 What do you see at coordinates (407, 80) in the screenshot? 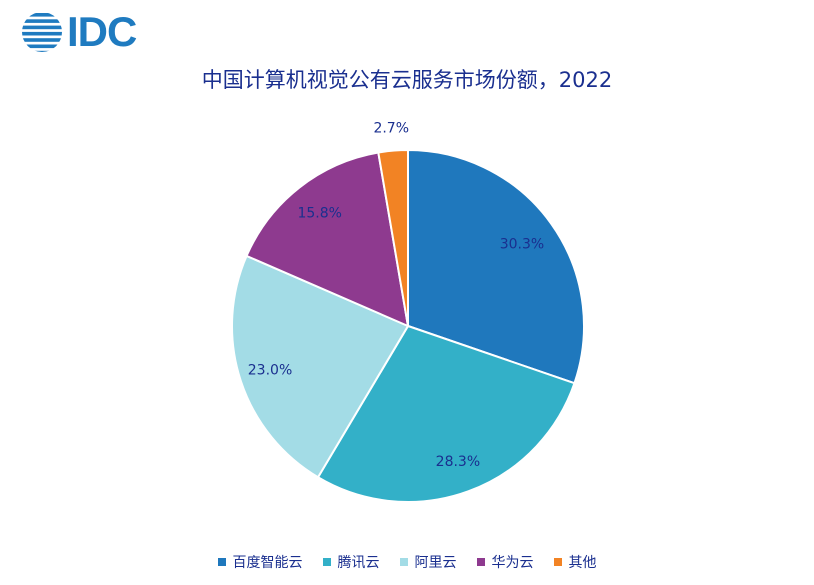
I see `chart-title: 中国计算机视觉公有云服务市场份额，2022` at bounding box center [407, 80].